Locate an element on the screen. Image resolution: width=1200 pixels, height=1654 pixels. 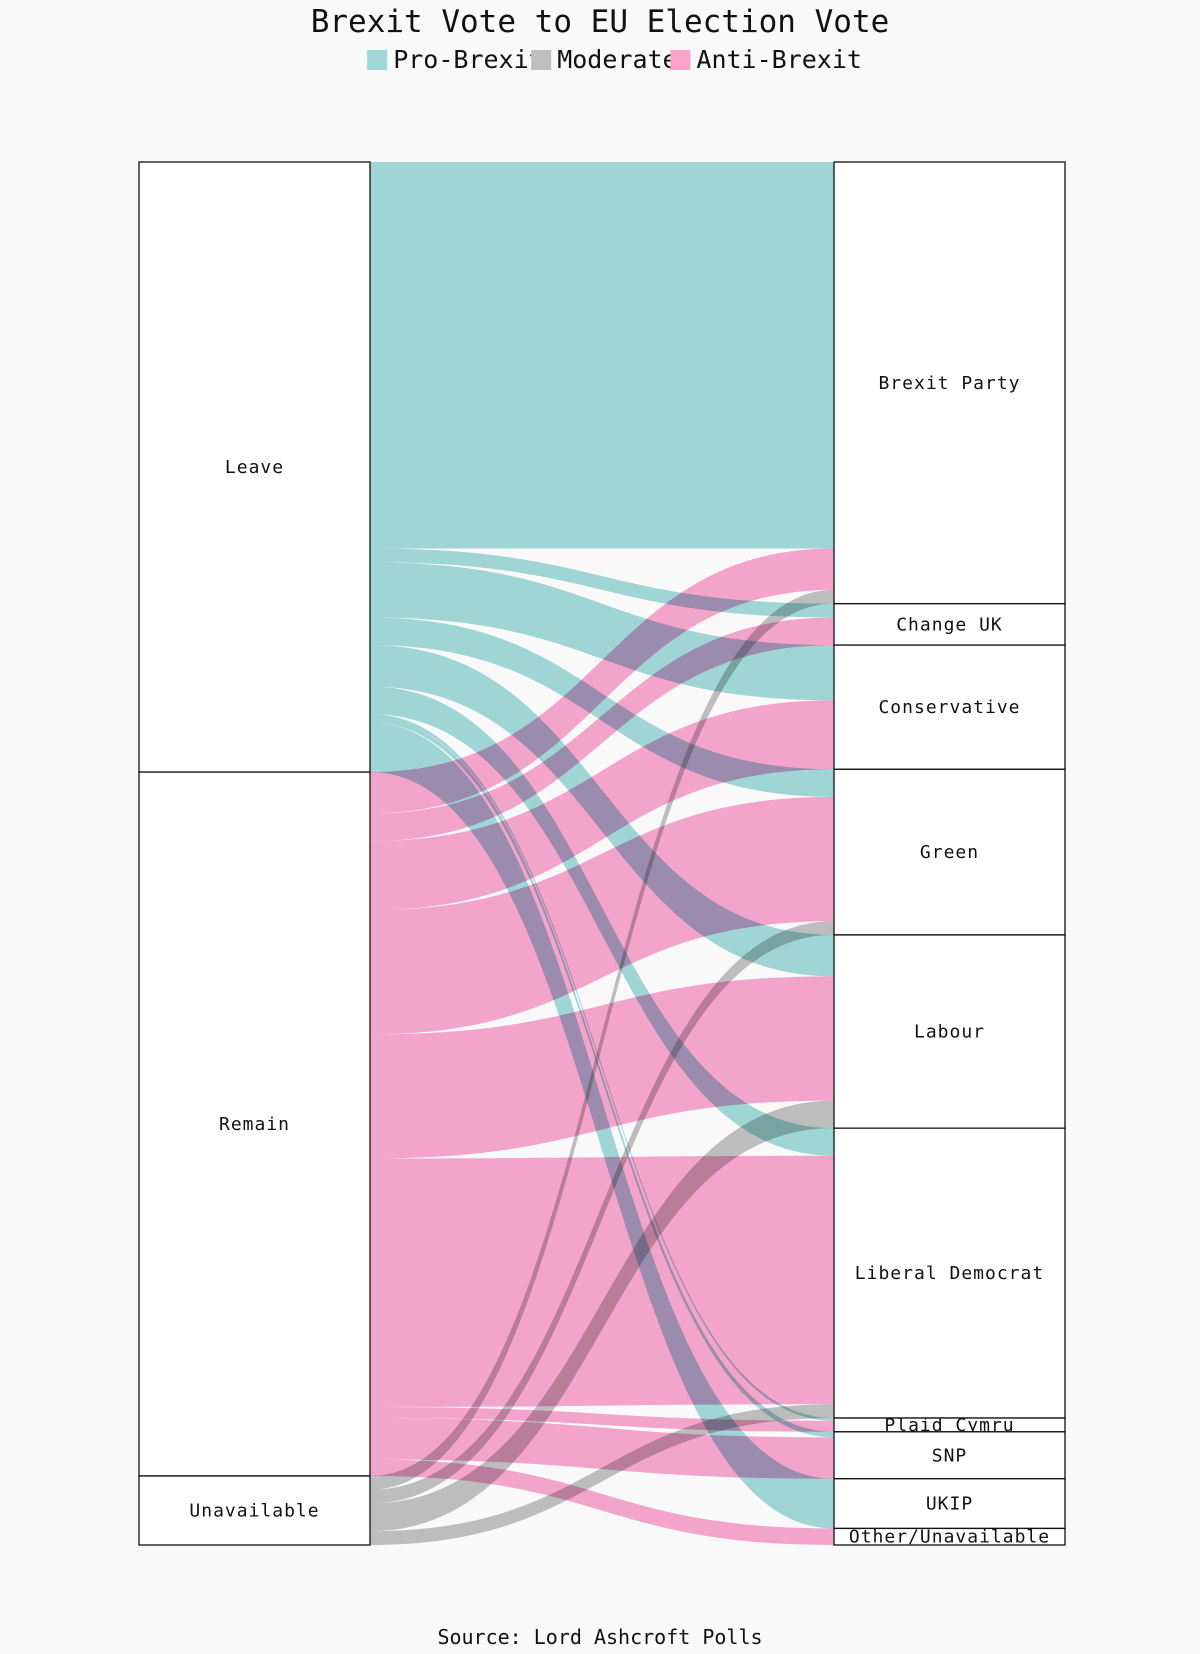
right-node-label-change-uk: Change UK is located at coordinates (949, 624).